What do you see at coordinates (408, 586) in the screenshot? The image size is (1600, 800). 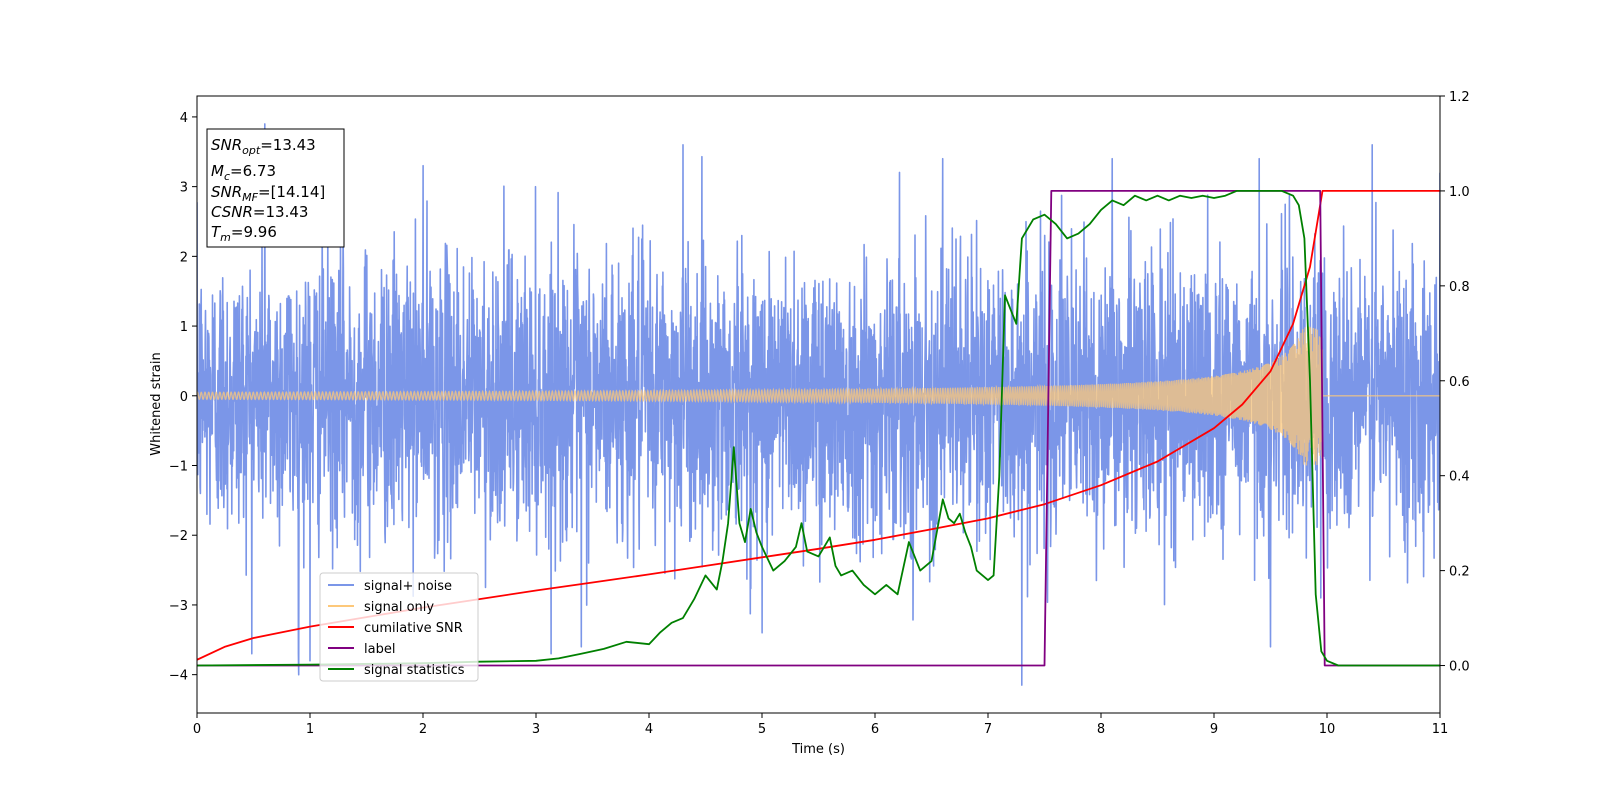 I see `legend-label-signal-noise: signal+ noise` at bounding box center [408, 586].